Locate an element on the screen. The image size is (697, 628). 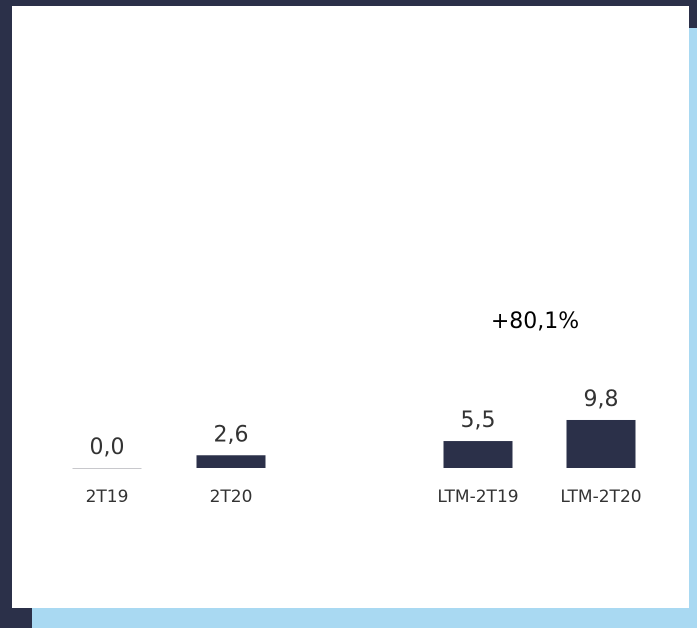
bars-layer is located at coordinates (354, 444).